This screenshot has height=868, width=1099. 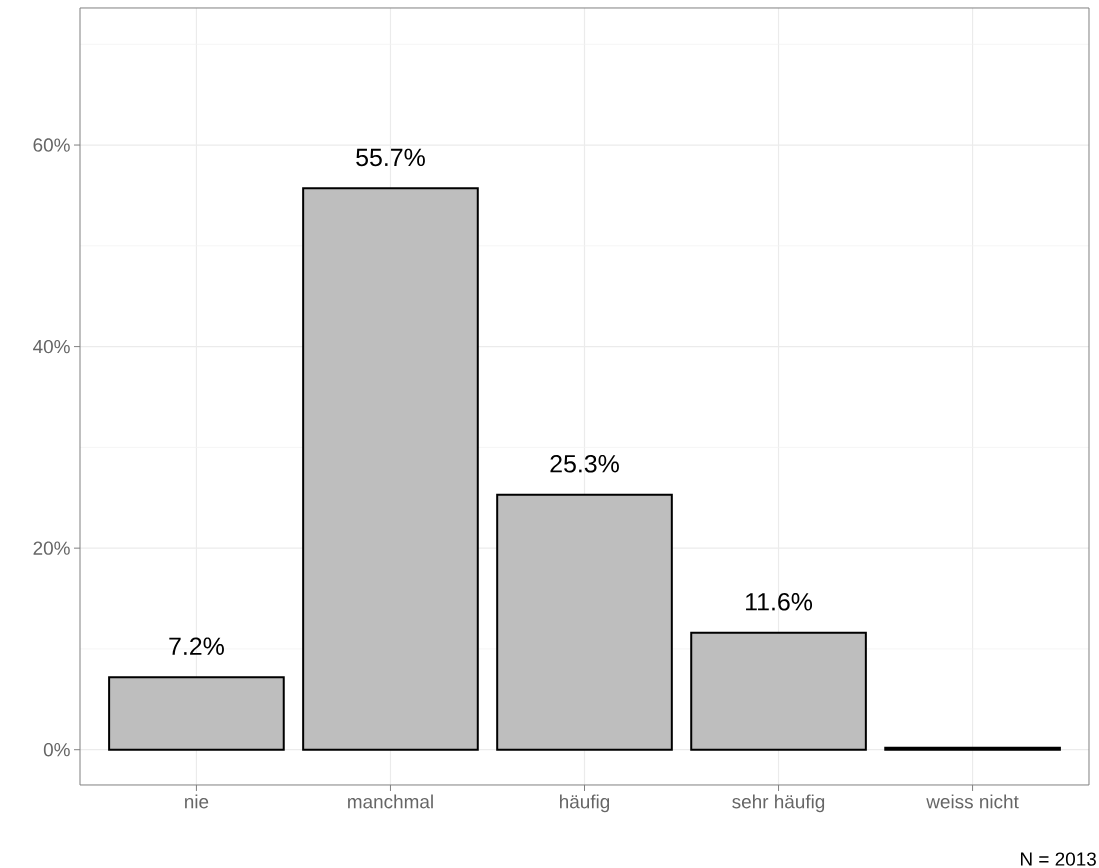 I want to click on x-tick-label: sehr häufig, so click(x=778, y=803).